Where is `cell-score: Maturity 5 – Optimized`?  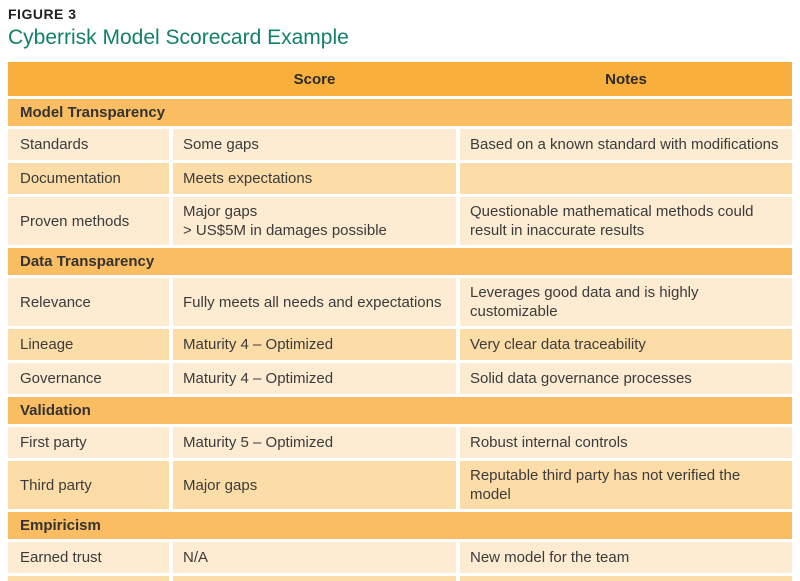
cell-score: Maturity 5 – Optimized is located at coordinates (314, 442).